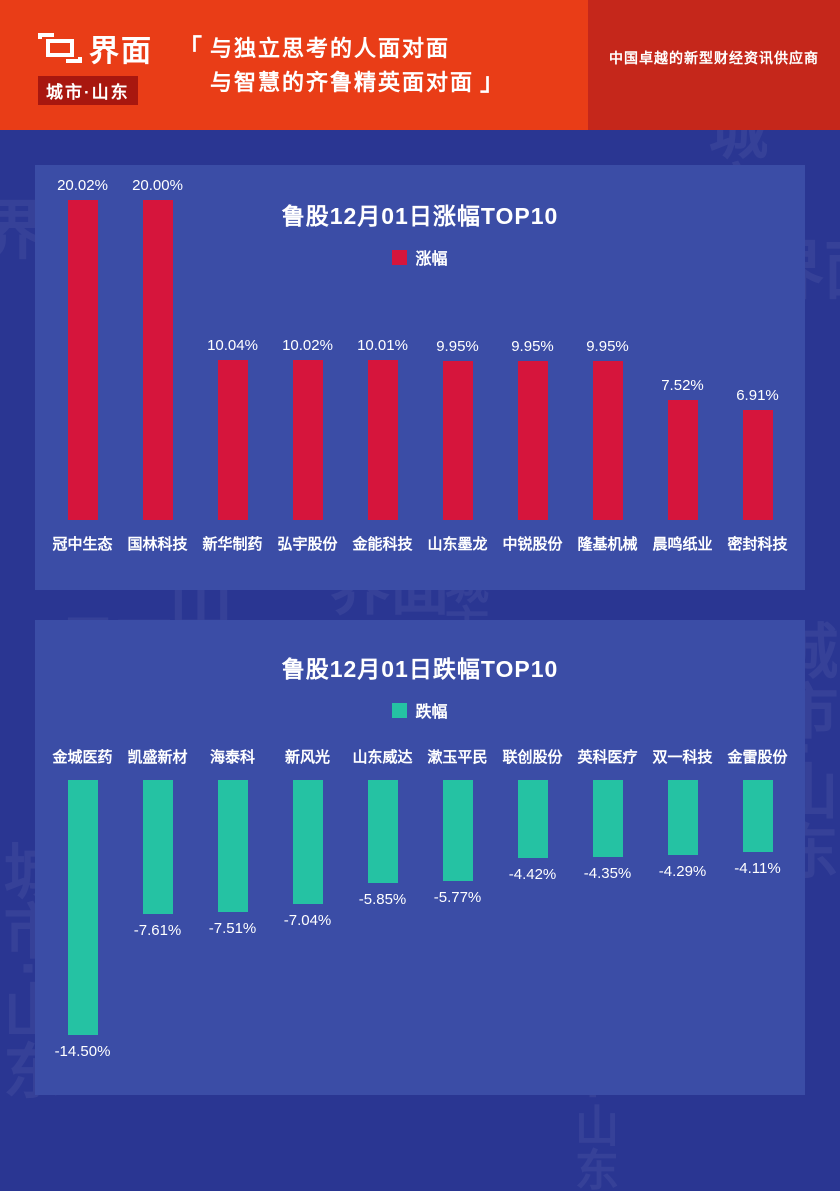 This screenshot has height=1191, width=840. I want to click on bar-category-label: 海泰科, so click(232, 757).